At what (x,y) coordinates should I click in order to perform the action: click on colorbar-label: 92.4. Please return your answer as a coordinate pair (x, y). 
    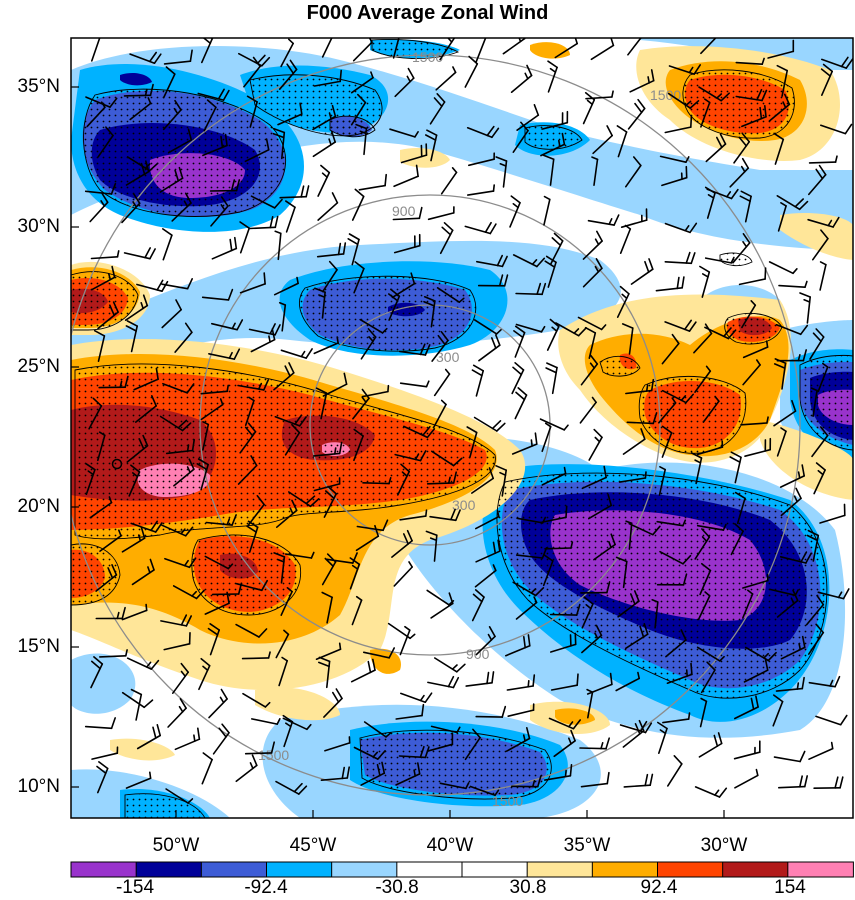
    Looking at the image, I should click on (659, 887).